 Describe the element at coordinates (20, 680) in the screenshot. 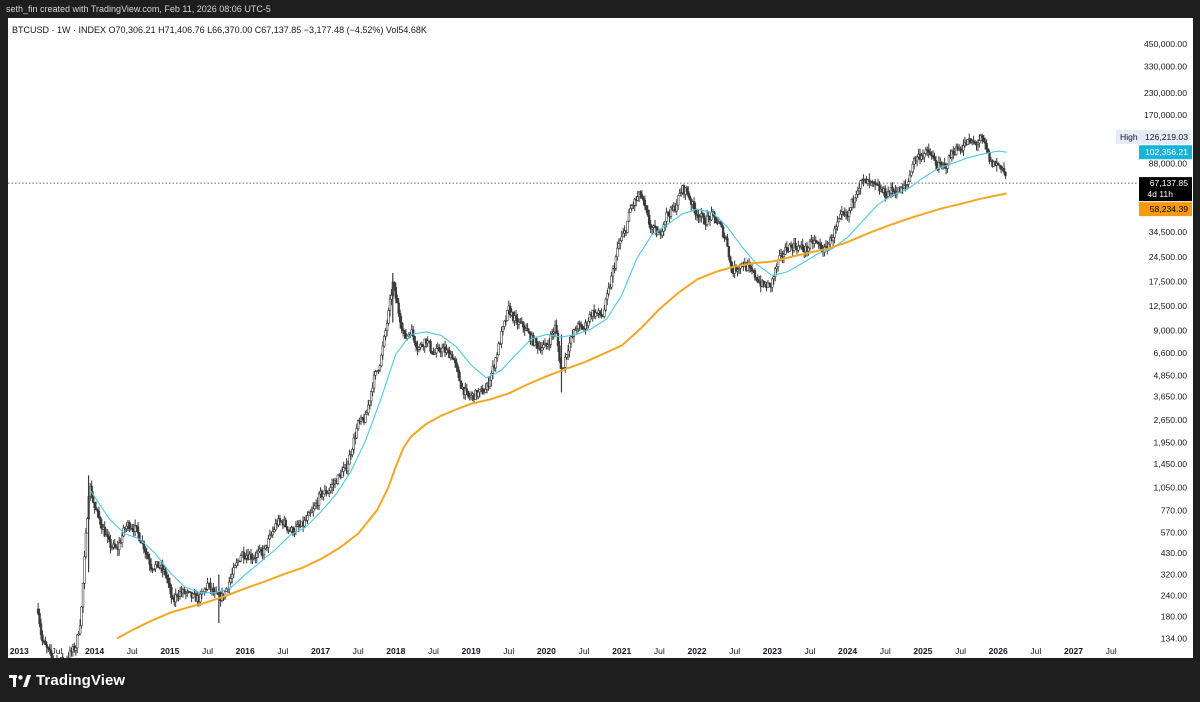

I see `tradingview-logo-icon` at that location.